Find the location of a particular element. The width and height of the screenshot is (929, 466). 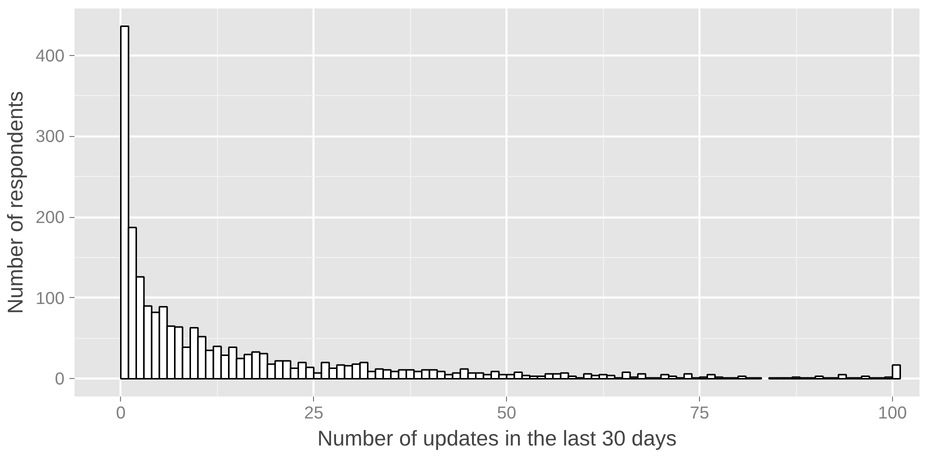

x-tick-label: 75 is located at coordinates (700, 412).